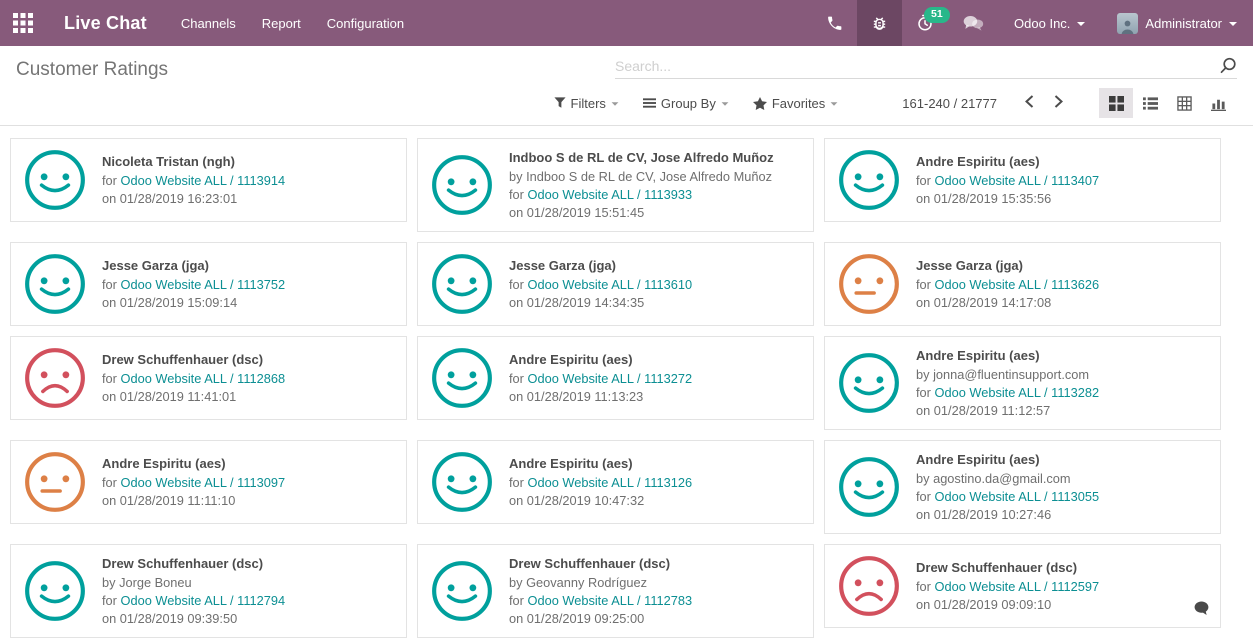 The height and width of the screenshot is (644, 1253). What do you see at coordinates (685, 103) in the screenshot?
I see `group-by-button: Group By` at bounding box center [685, 103].